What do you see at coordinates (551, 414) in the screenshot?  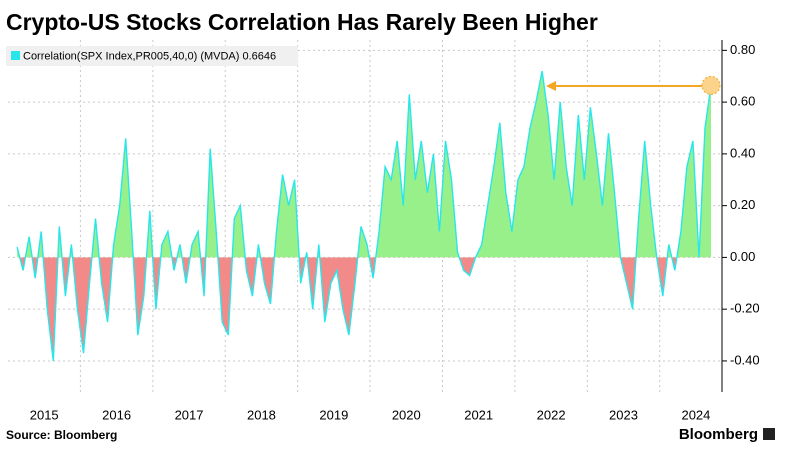 I see `x-tick-label: 2022` at bounding box center [551, 414].